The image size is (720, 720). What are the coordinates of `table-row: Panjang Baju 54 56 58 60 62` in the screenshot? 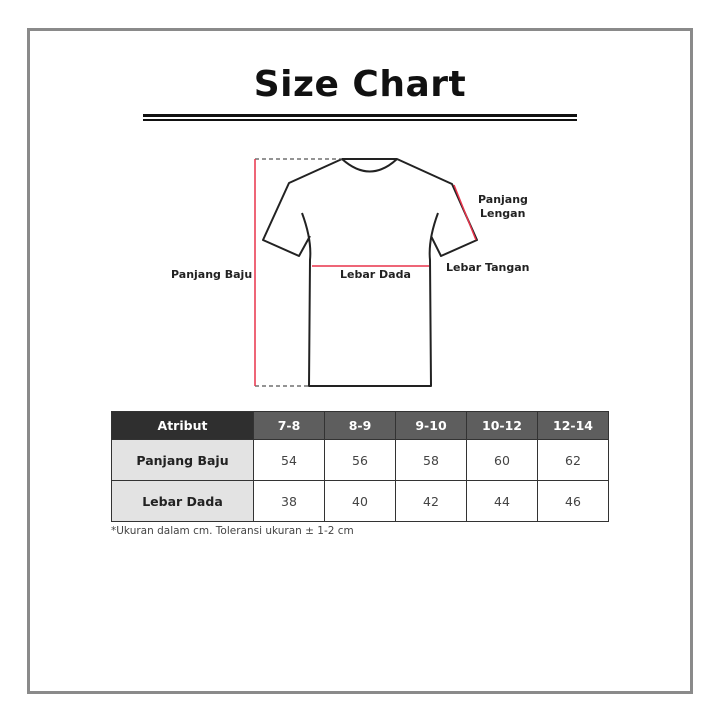 It's located at (360, 460).